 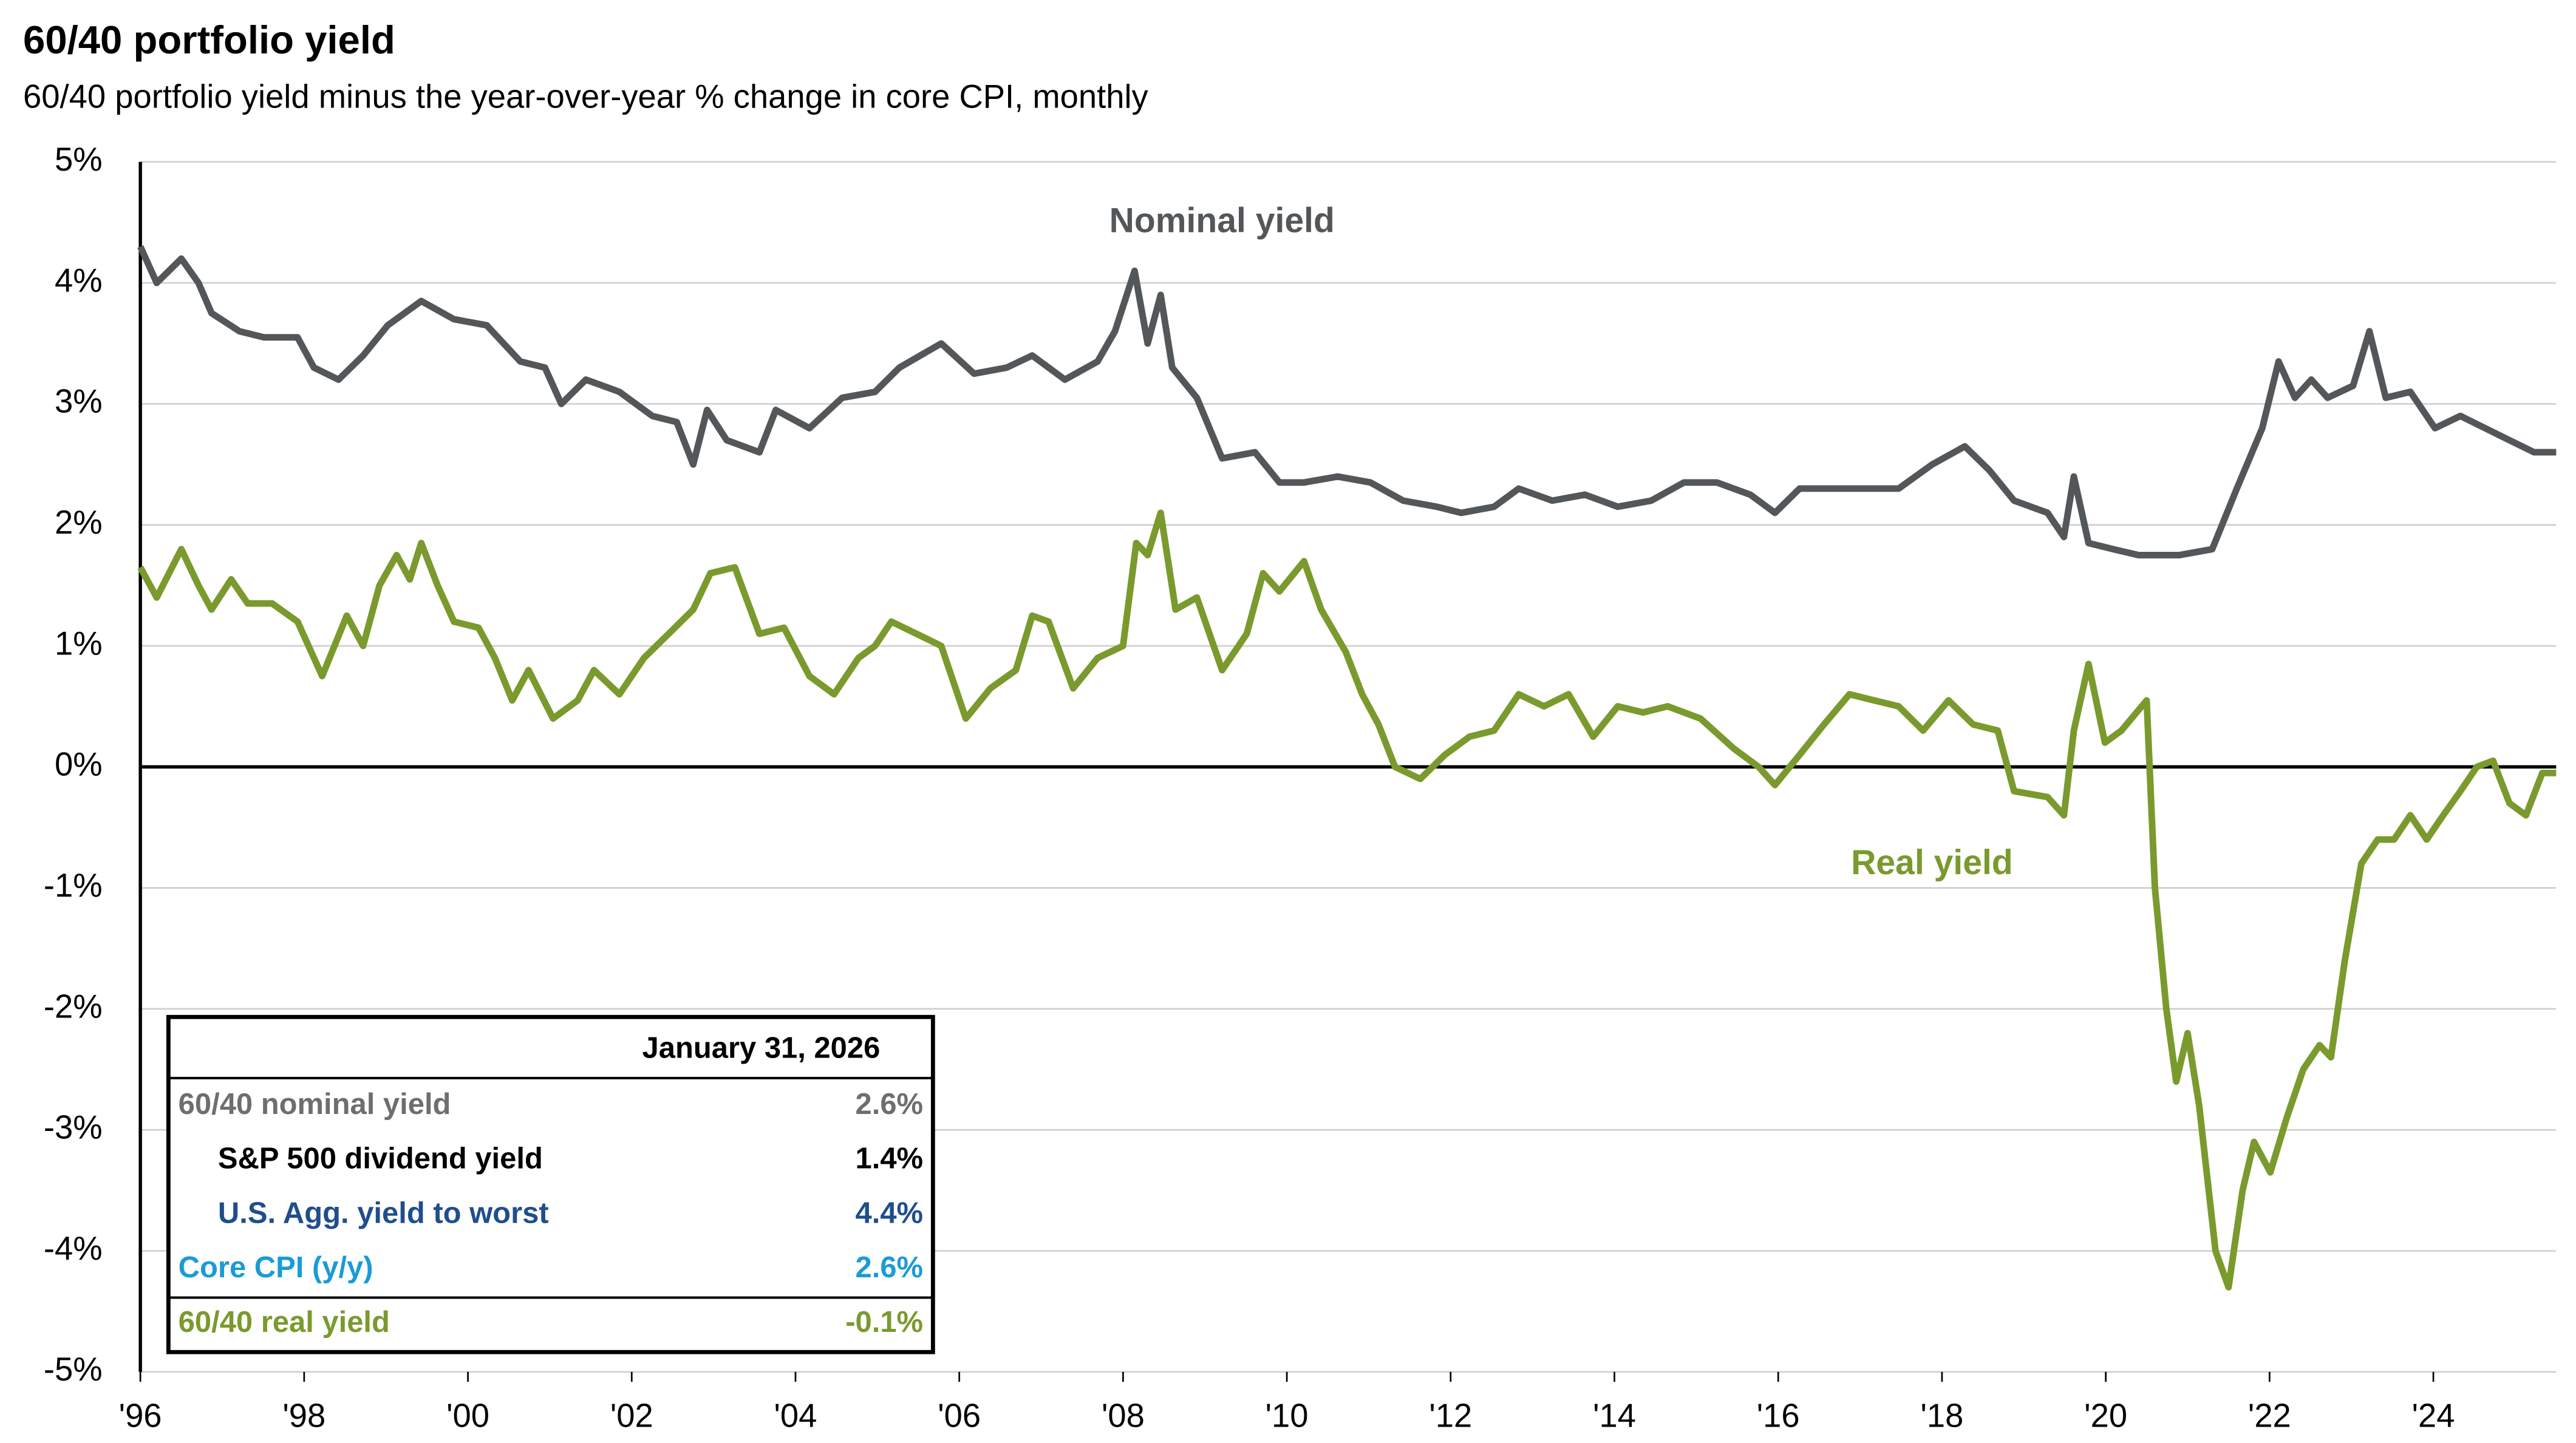 What do you see at coordinates (2105, 1415) in the screenshot?
I see `x-tick-label: '20` at bounding box center [2105, 1415].